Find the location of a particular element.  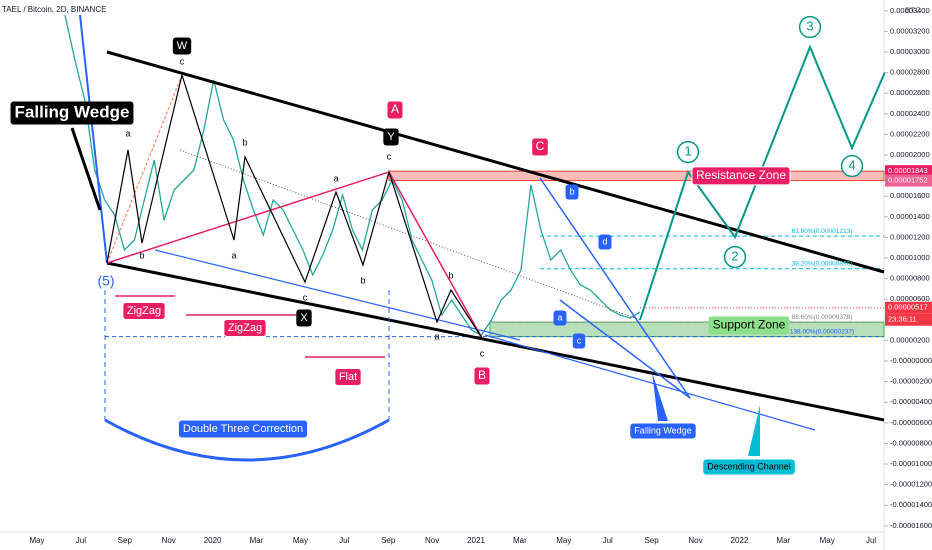

y-tick-label: 0.00001600 is located at coordinates (910, 195).